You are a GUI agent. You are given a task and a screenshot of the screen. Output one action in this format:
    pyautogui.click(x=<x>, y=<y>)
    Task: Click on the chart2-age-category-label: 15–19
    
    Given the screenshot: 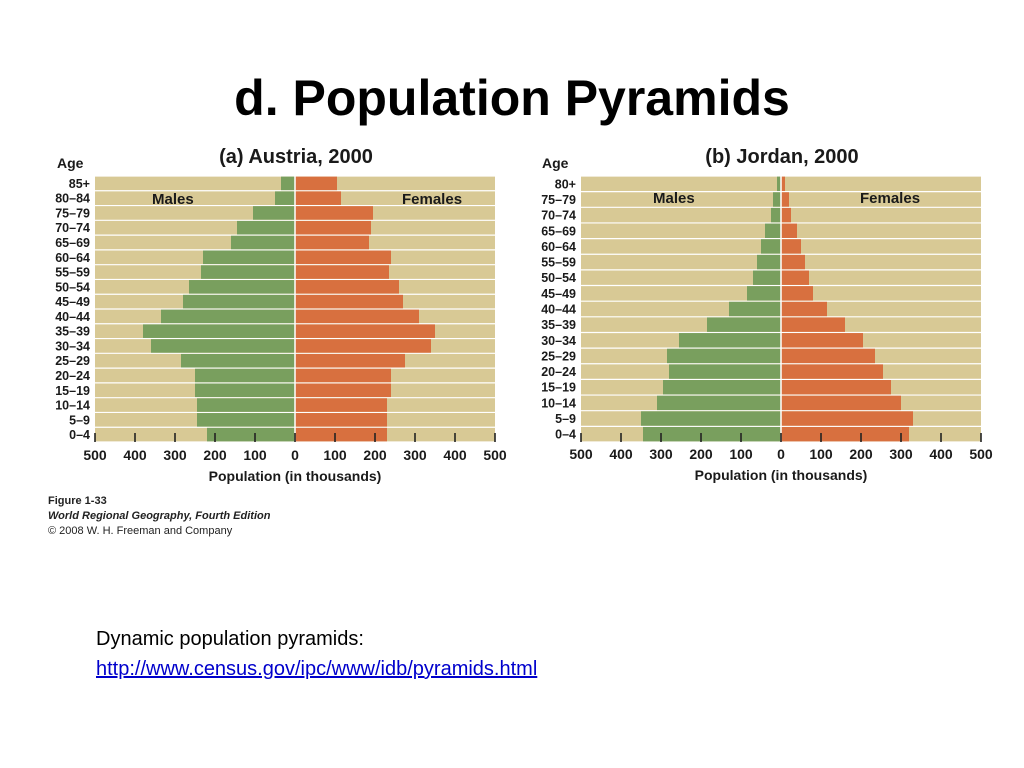 What is the action you would take?
    pyautogui.click(x=558, y=388)
    